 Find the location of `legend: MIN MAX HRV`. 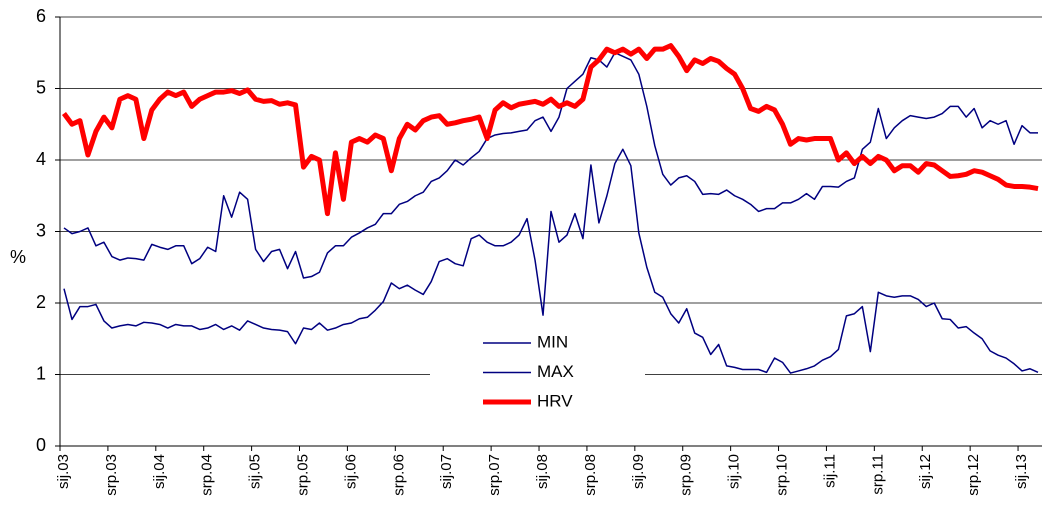

legend: MIN MAX HRV is located at coordinates (537, 372).